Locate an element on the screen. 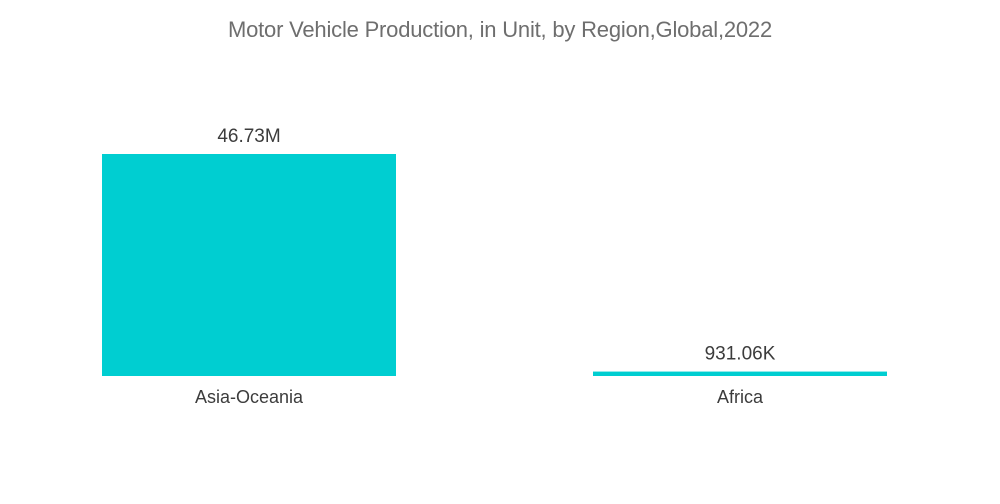 The height and width of the screenshot is (504, 1000). bar-asia-oceania is located at coordinates (249, 265).